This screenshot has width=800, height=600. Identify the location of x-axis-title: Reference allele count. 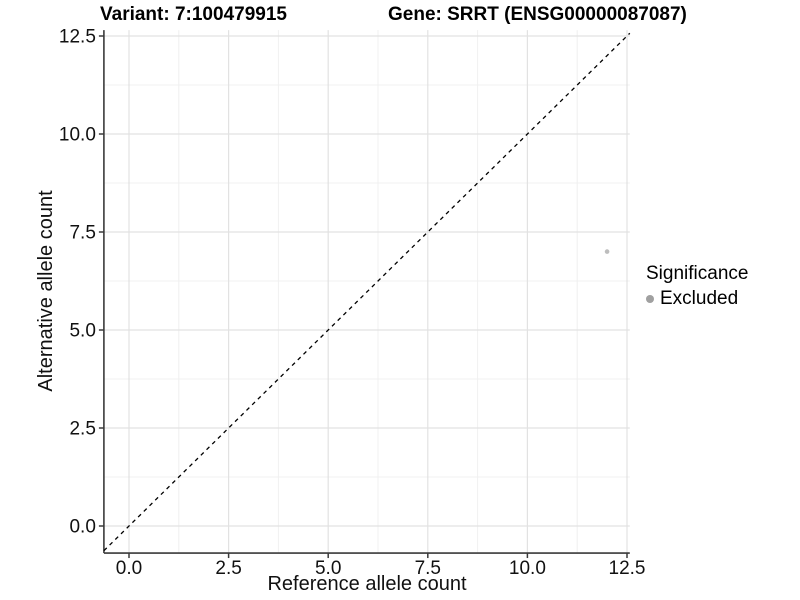
(366, 584).